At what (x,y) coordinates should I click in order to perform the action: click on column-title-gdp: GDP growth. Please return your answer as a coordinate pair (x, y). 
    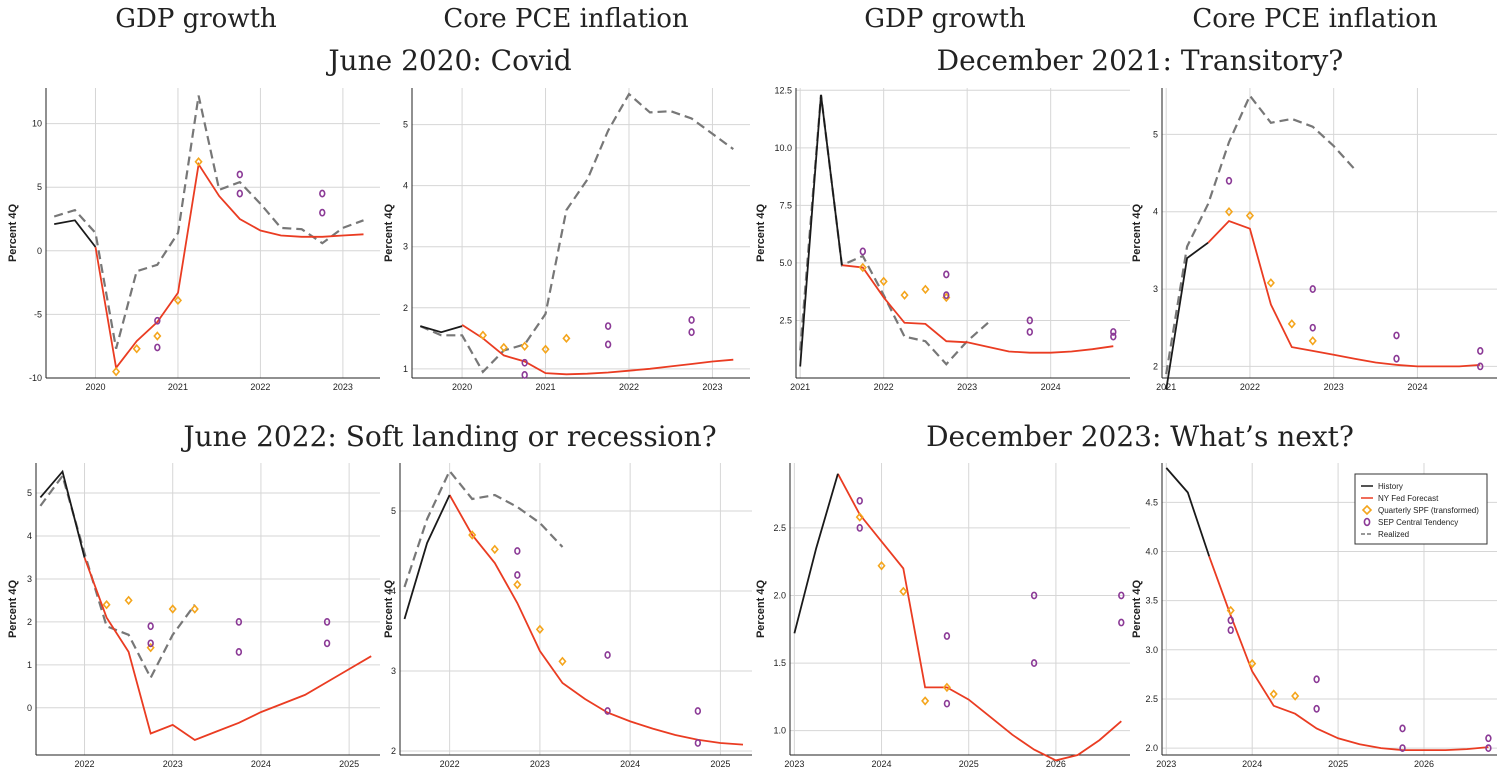
    Looking at the image, I should click on (196, 19).